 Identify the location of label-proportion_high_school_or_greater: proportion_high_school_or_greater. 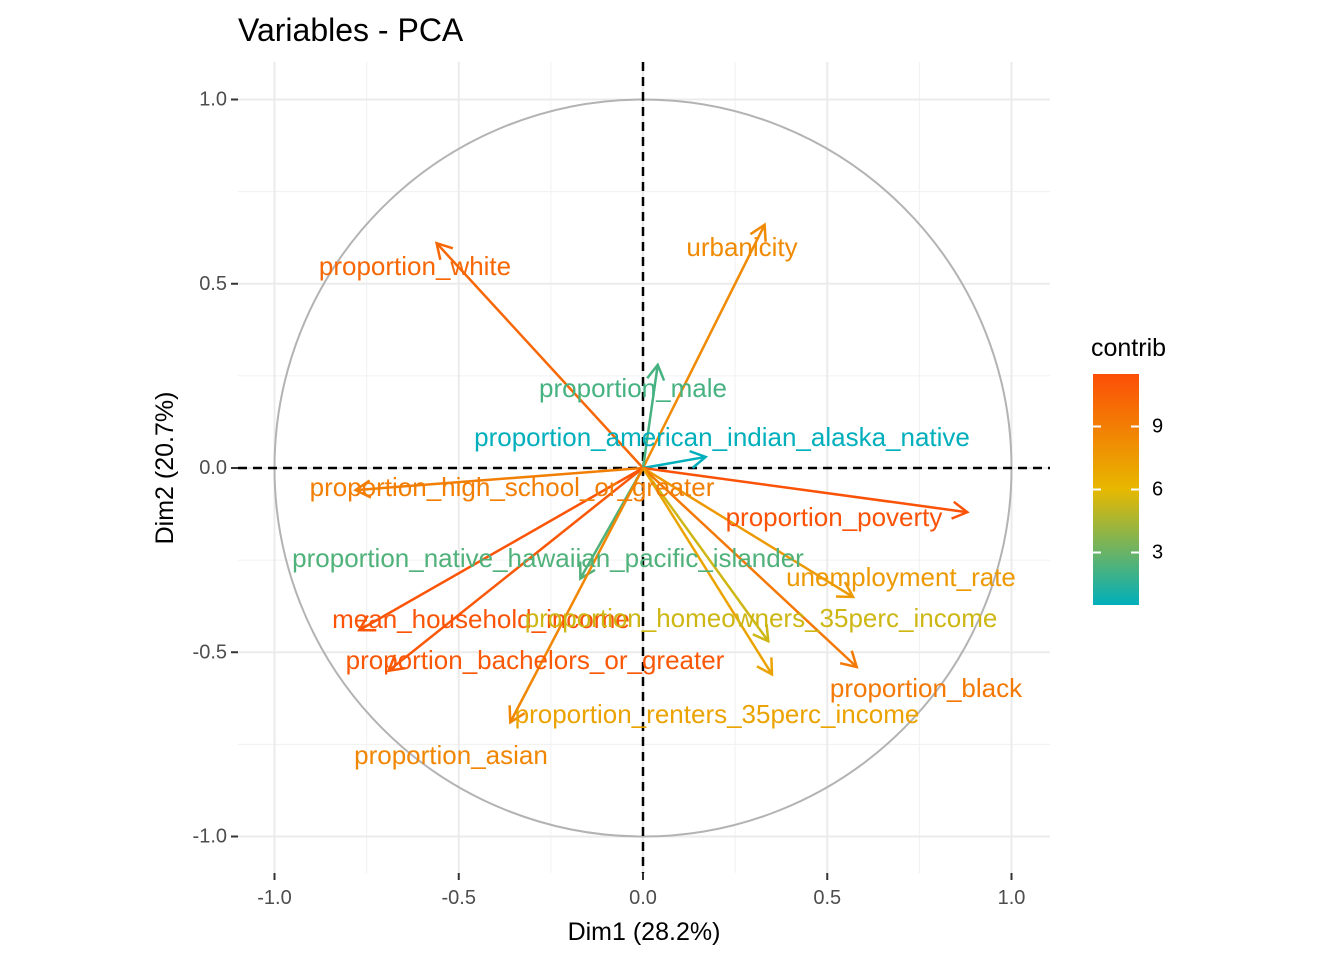
(512, 487).